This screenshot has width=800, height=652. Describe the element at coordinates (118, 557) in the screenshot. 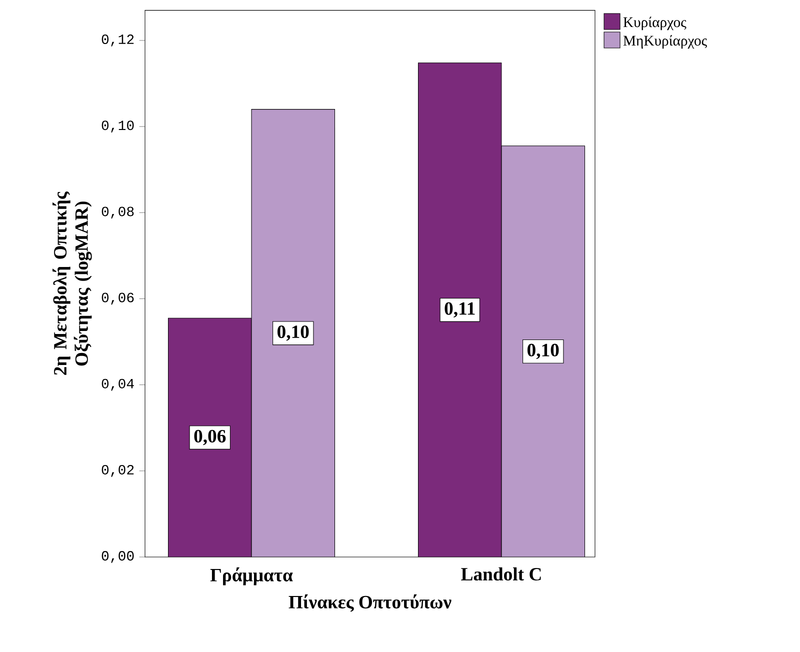

I see `y-tick-label: 0,00` at that location.